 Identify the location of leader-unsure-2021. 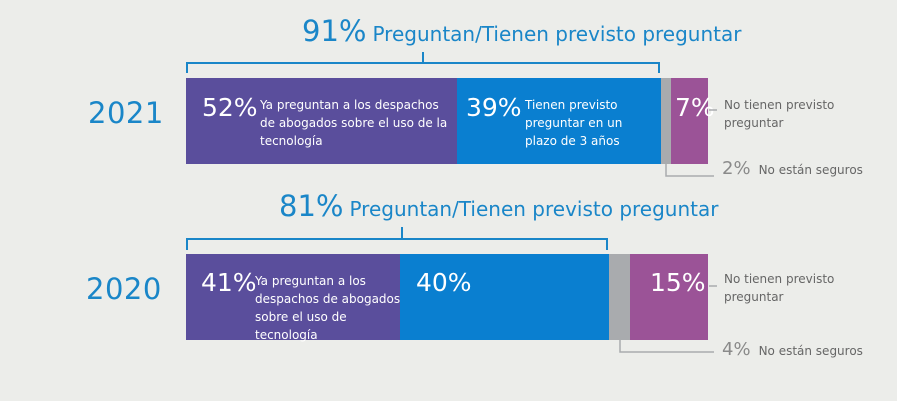
(689, 170).